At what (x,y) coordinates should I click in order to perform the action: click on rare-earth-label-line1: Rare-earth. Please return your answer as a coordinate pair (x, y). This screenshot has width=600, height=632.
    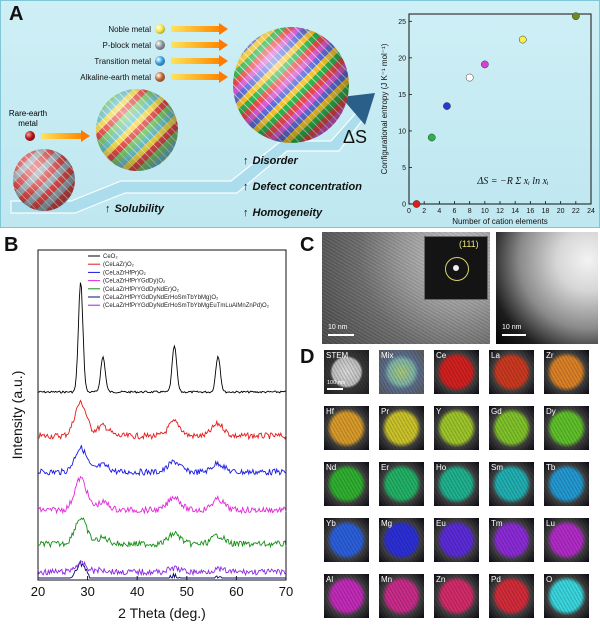
    Looking at the image, I should click on (28, 113).